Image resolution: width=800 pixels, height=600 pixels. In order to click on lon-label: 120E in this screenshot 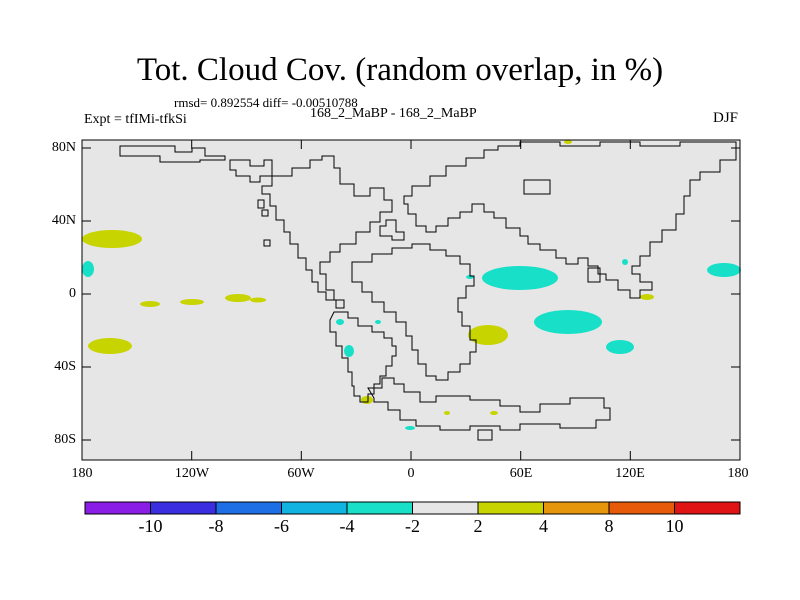, I will do `click(630, 473)`.